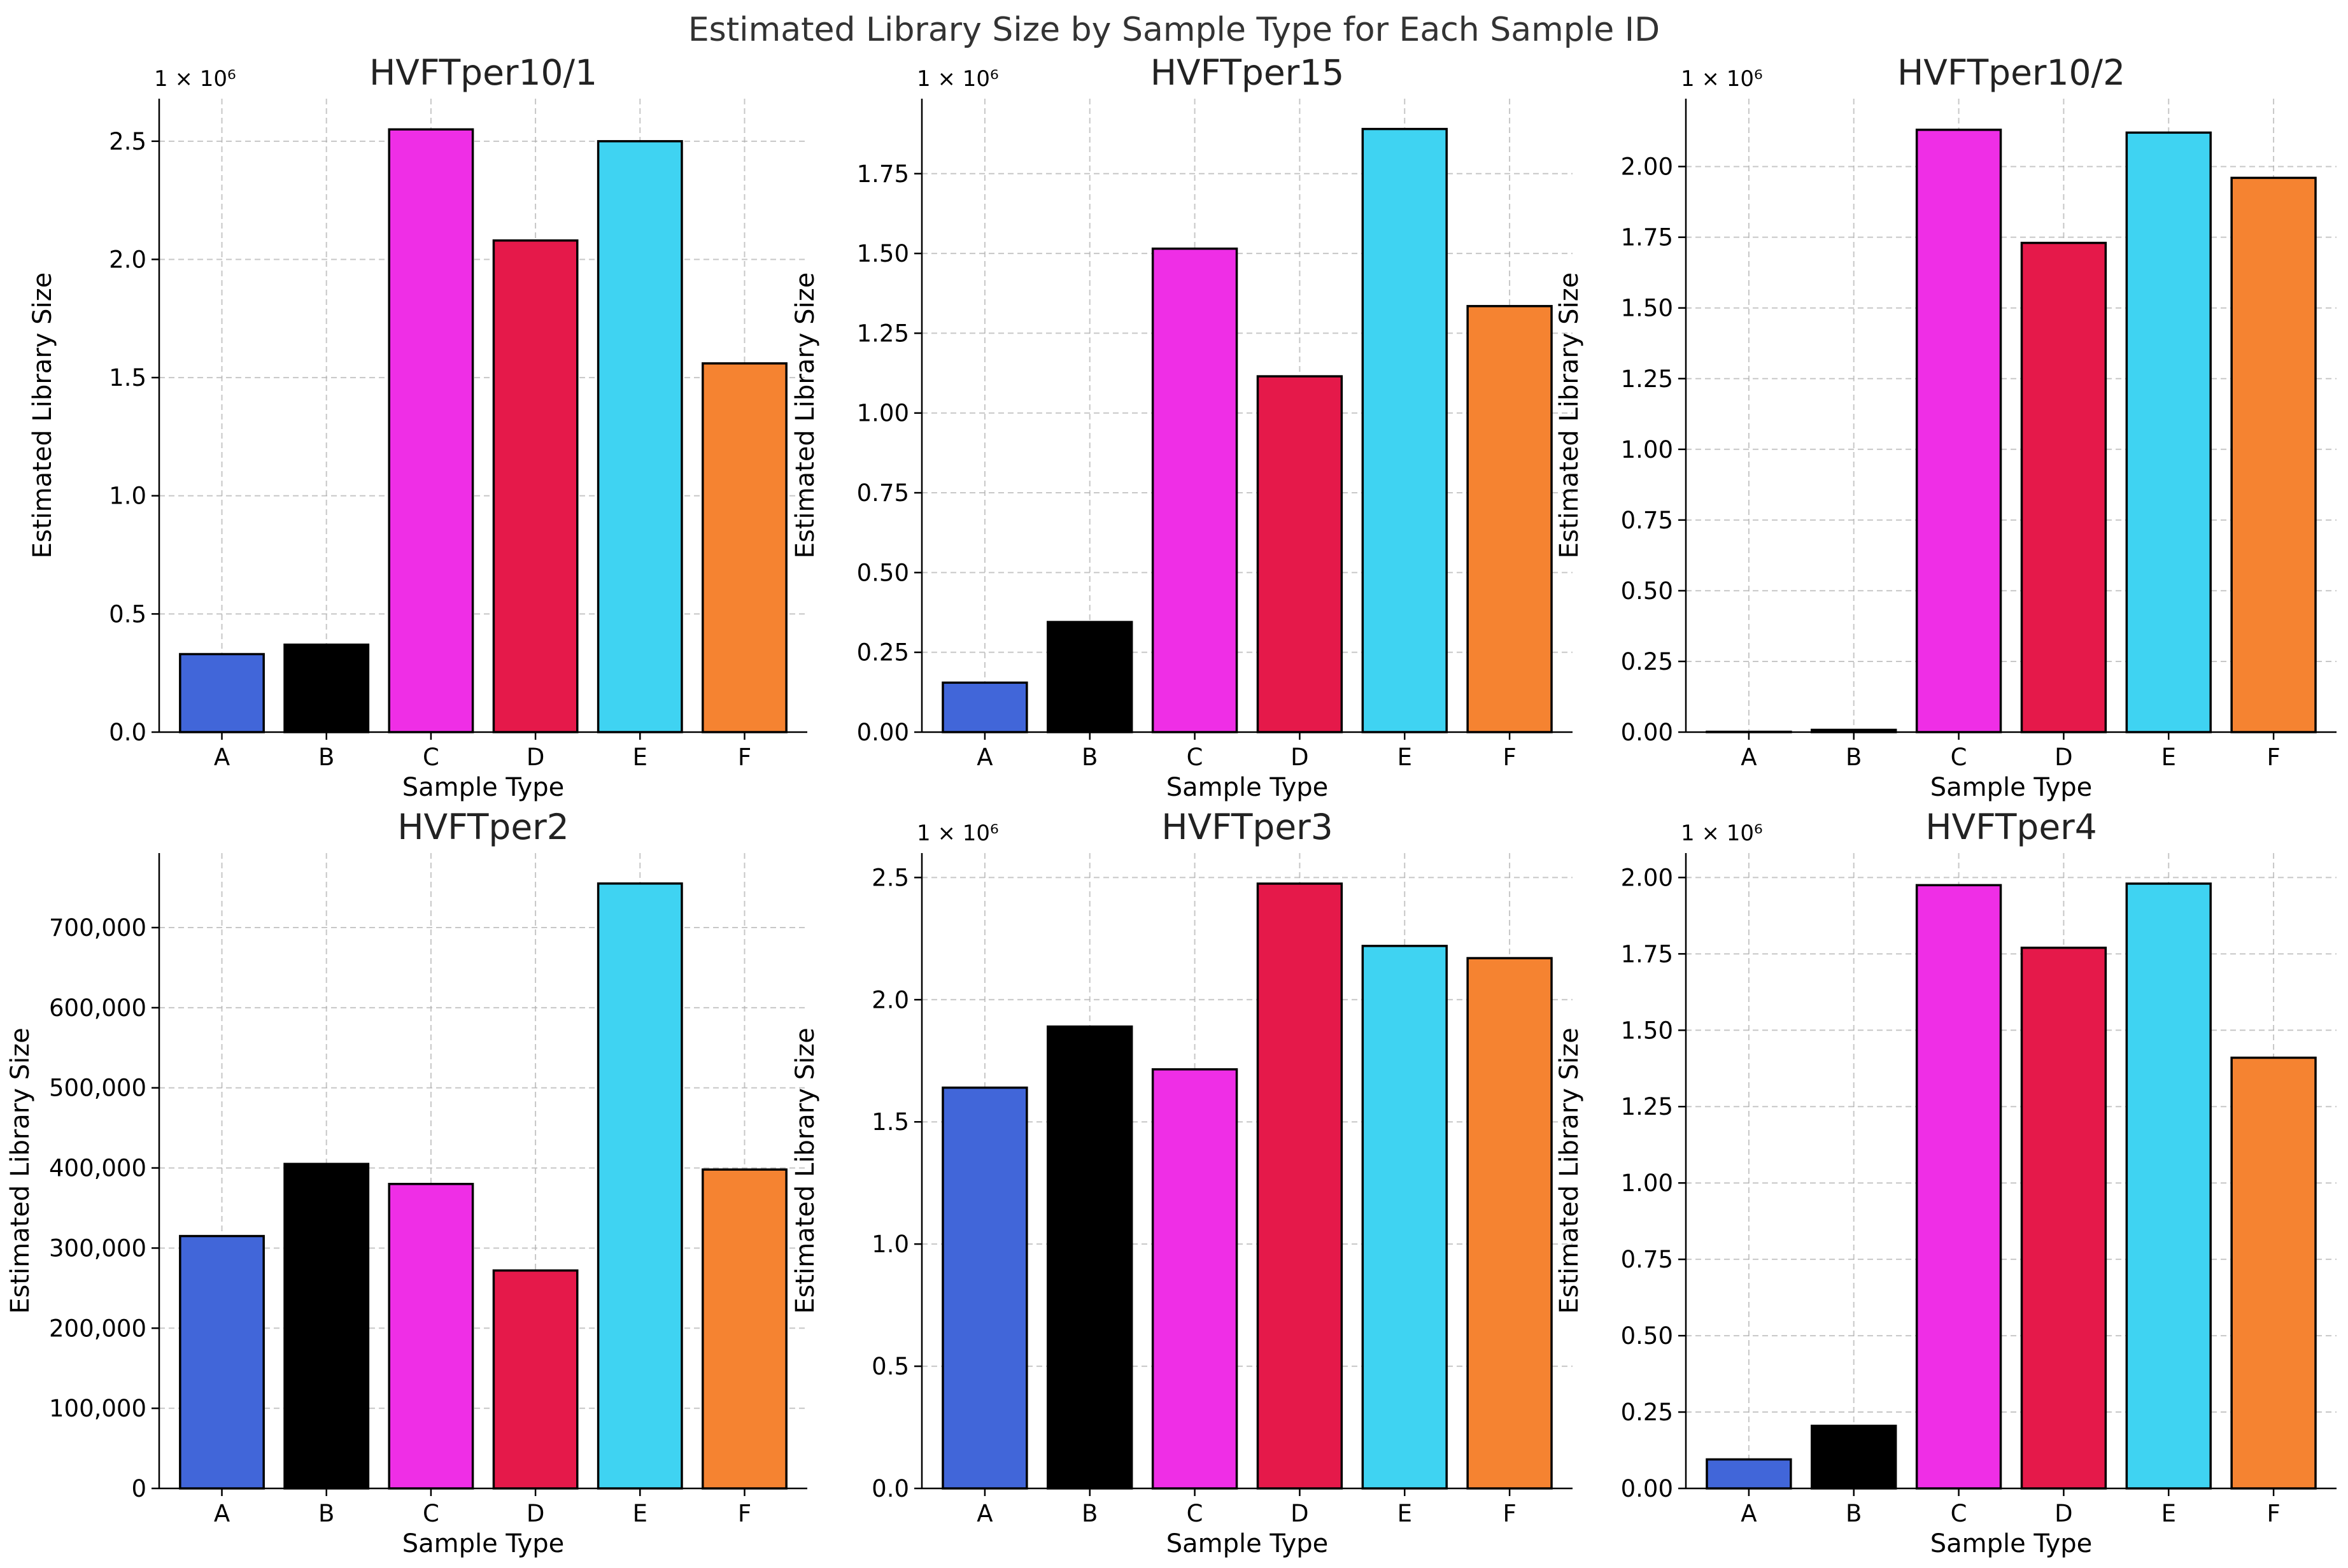  What do you see at coordinates (1247, 827) in the screenshot?
I see `subplot-title: HVFTper3` at bounding box center [1247, 827].